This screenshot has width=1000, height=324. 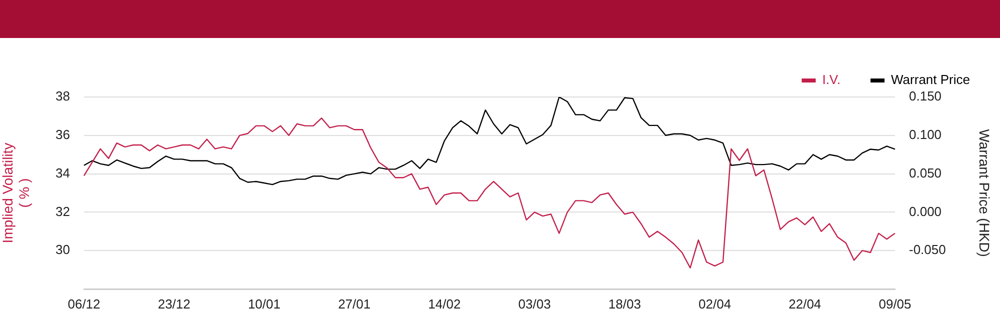 I want to click on x-tick-label: 18/03, so click(x=624, y=304).